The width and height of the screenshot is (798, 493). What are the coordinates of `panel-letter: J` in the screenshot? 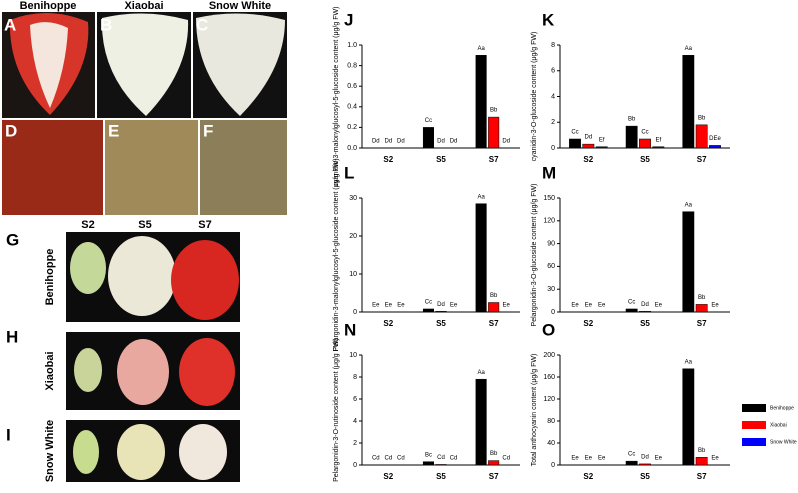 It's located at (348, 19).